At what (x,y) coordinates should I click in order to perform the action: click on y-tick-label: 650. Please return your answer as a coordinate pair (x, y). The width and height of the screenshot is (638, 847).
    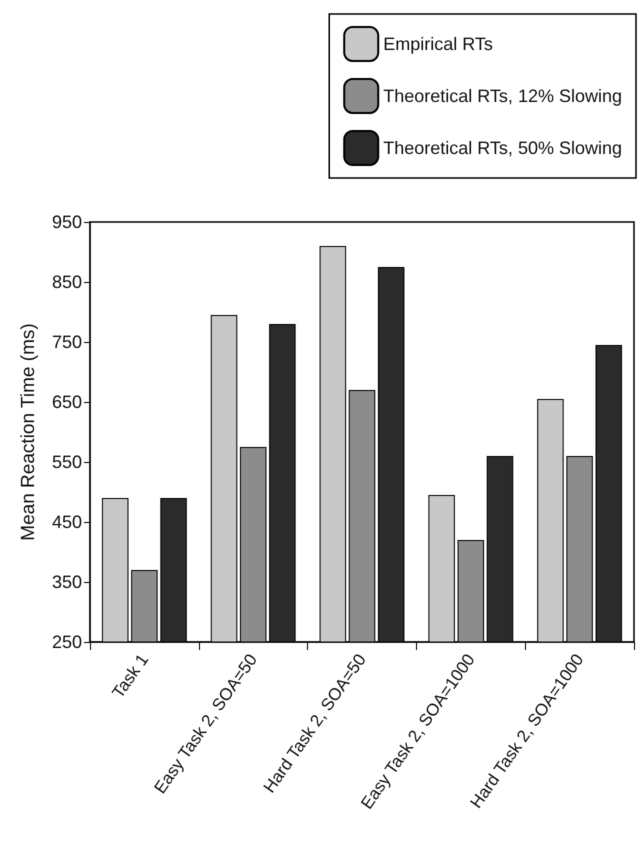
    Looking at the image, I should click on (67, 402).